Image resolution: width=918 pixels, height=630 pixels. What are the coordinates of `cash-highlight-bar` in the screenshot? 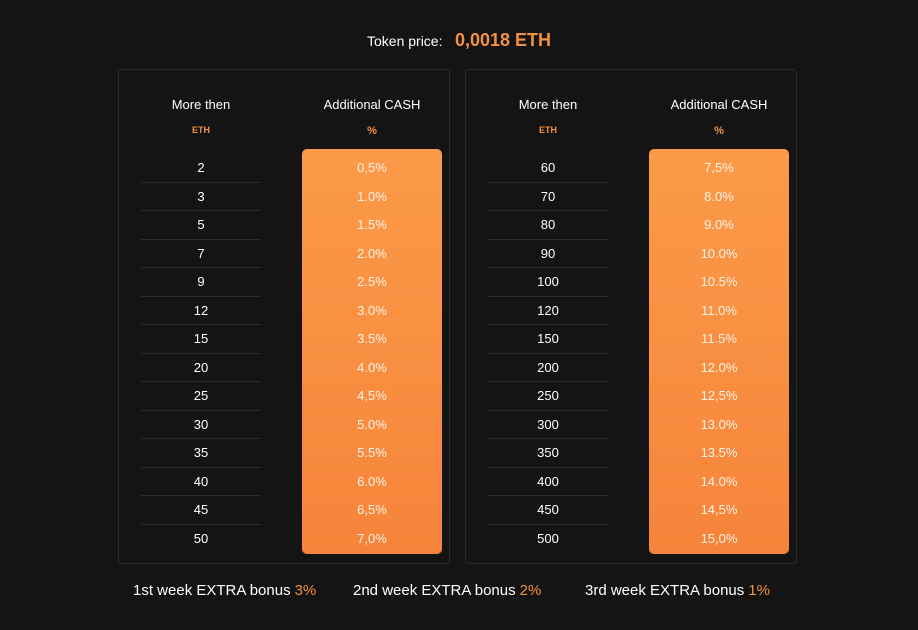 It's located at (372, 351).